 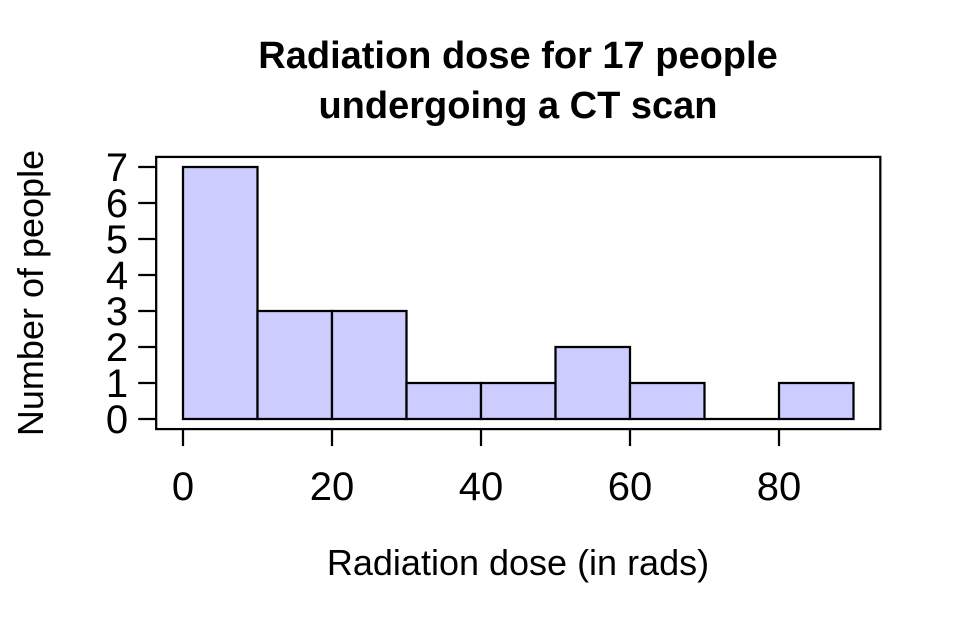 What do you see at coordinates (117, 276) in the screenshot?
I see `y-tick-label: 4` at bounding box center [117, 276].